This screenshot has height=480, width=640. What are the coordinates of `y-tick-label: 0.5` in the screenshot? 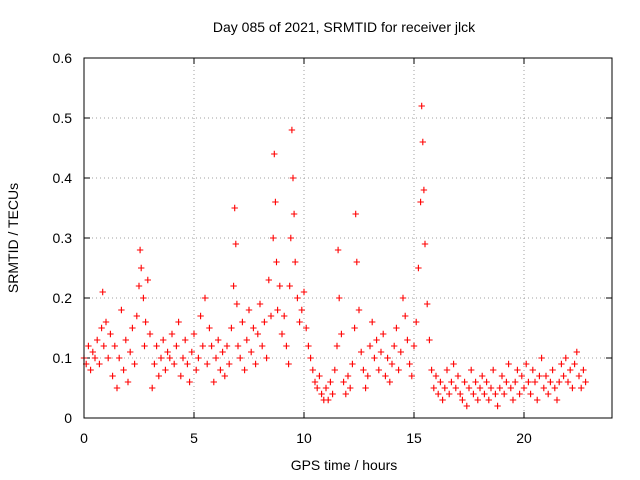 It's located at (63, 118).